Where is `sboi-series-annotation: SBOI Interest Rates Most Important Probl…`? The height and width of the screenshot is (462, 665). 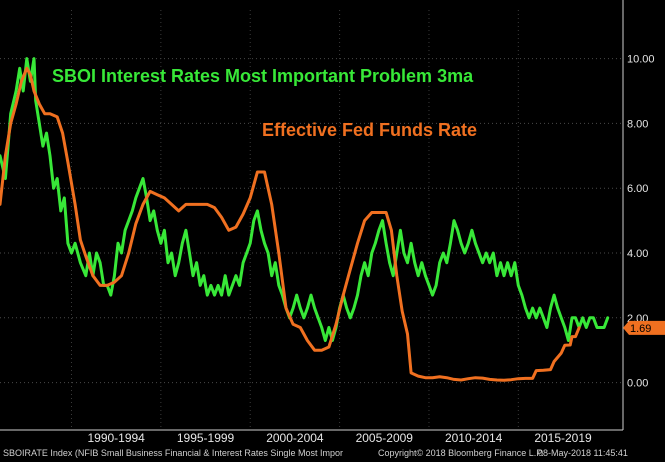 sboi-series-annotation: SBOI Interest Rates Most Important Probl… is located at coordinates (263, 76).